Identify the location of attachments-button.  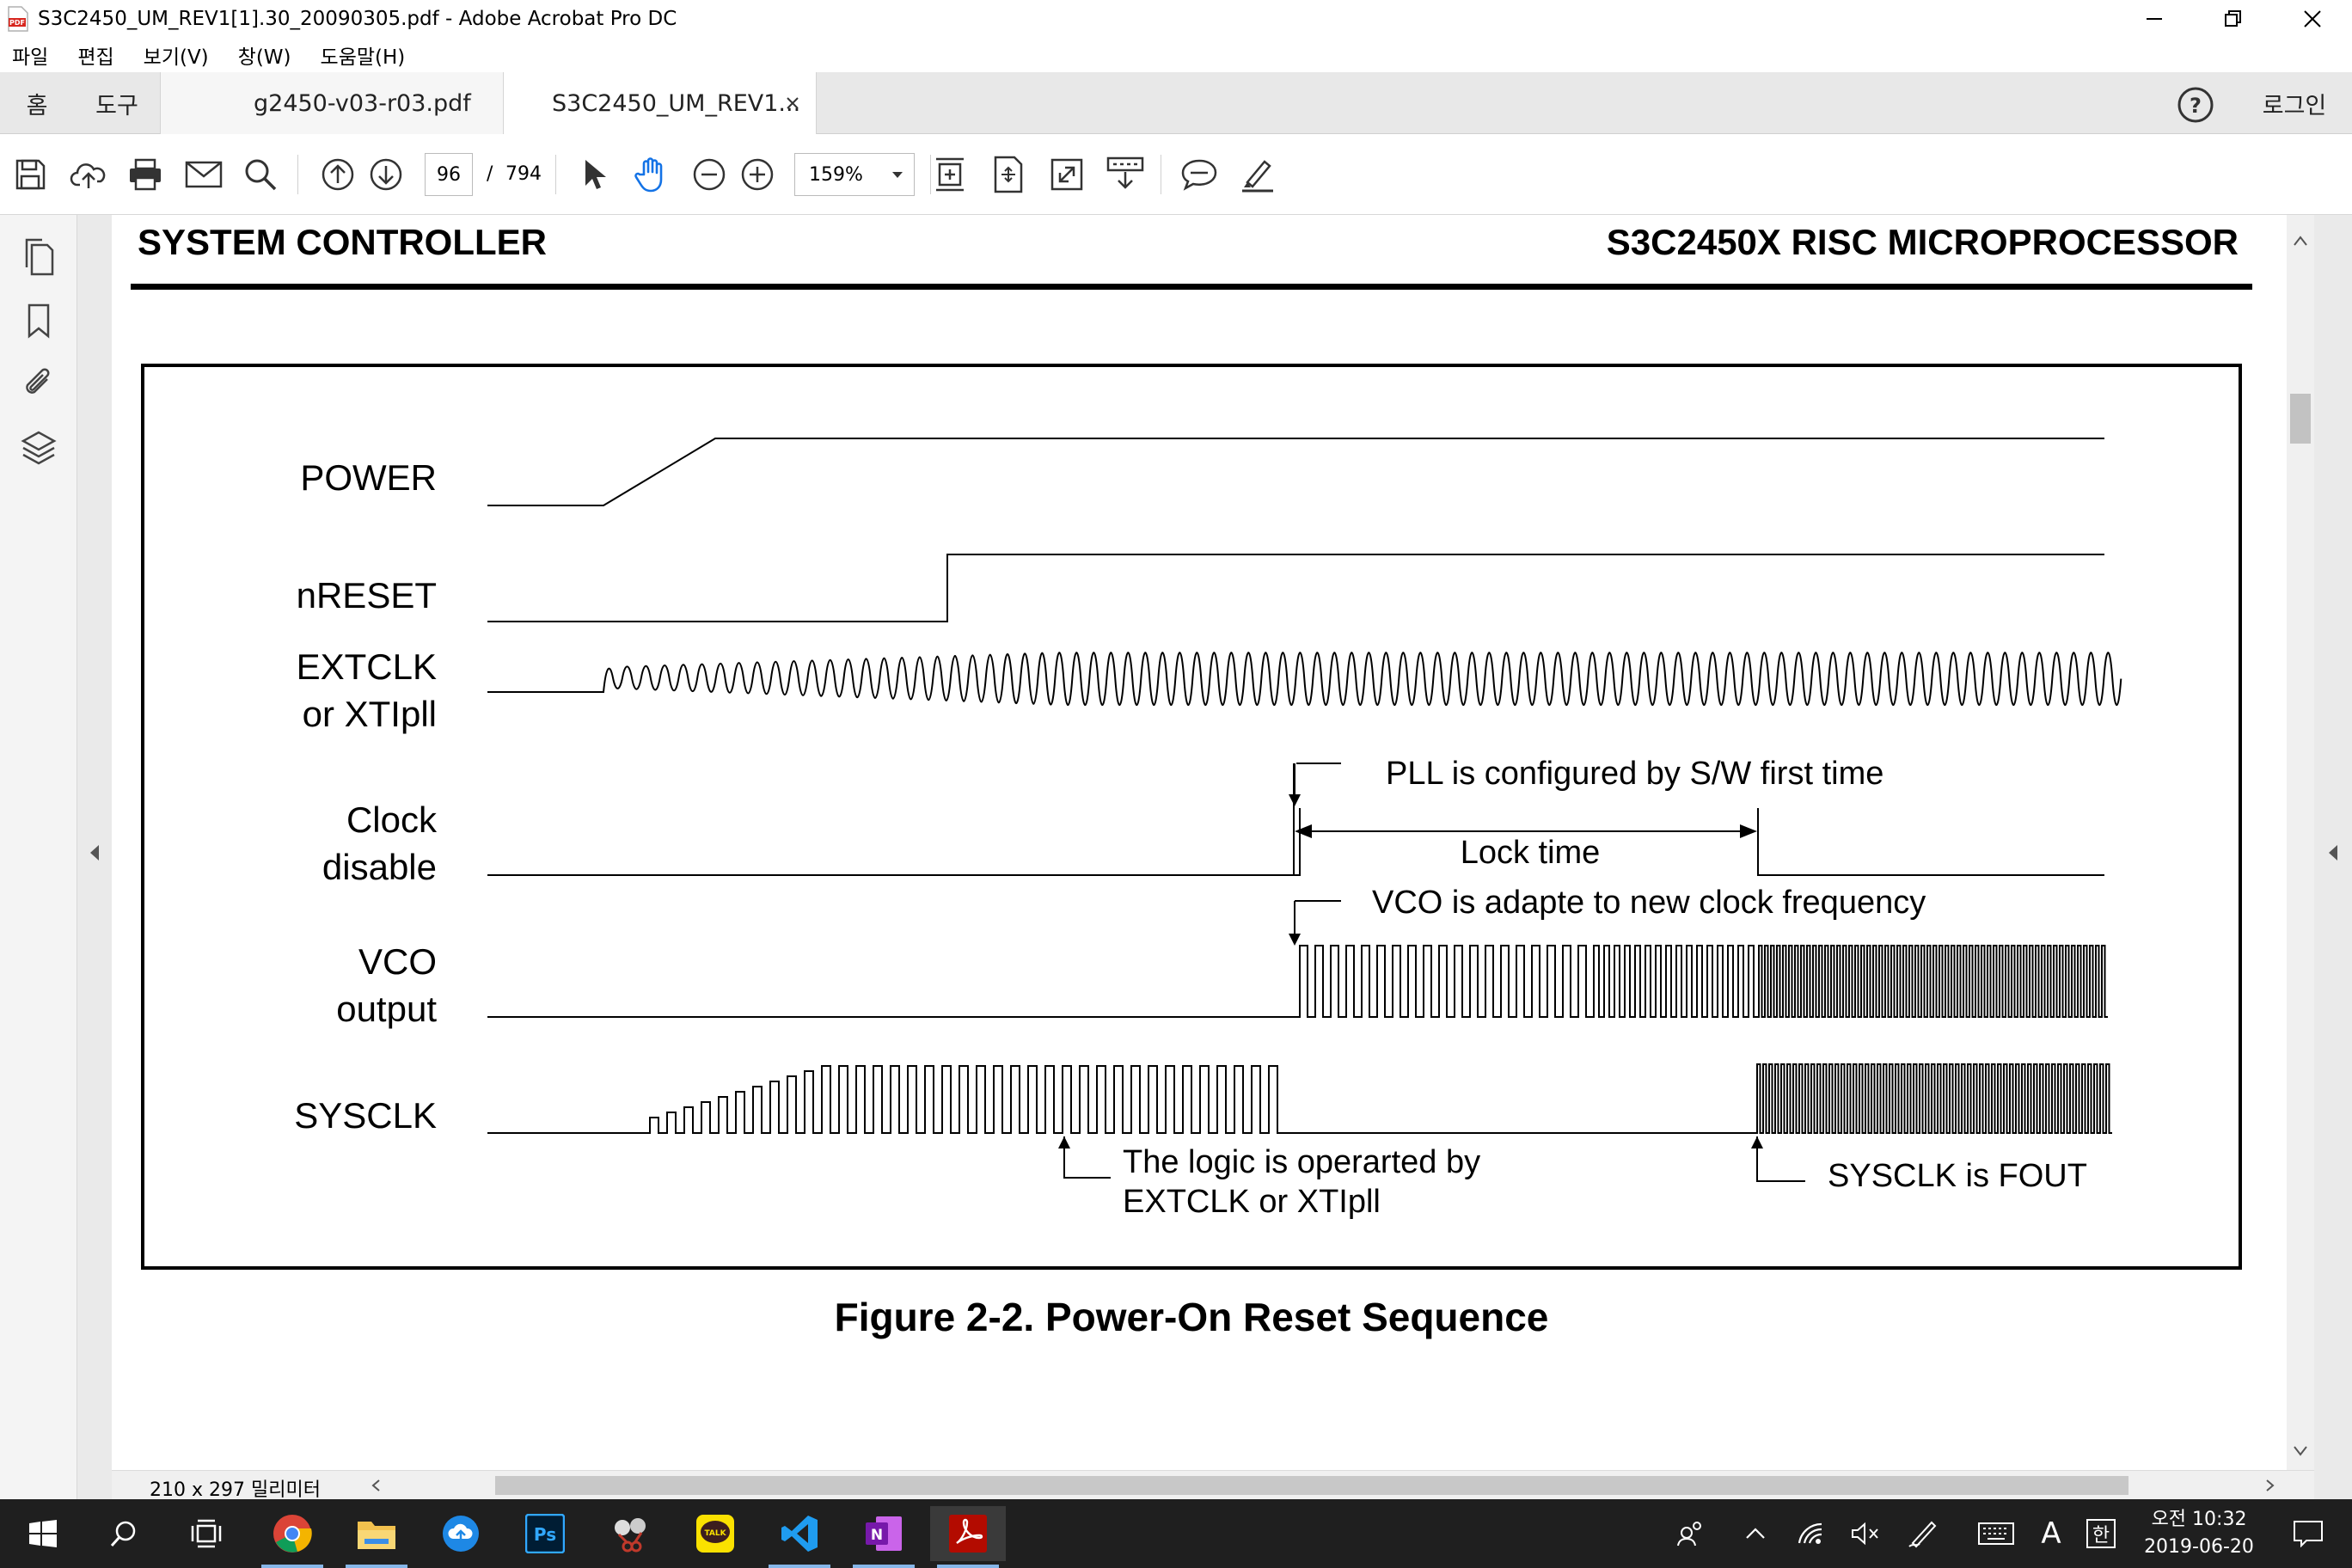
(38, 382).